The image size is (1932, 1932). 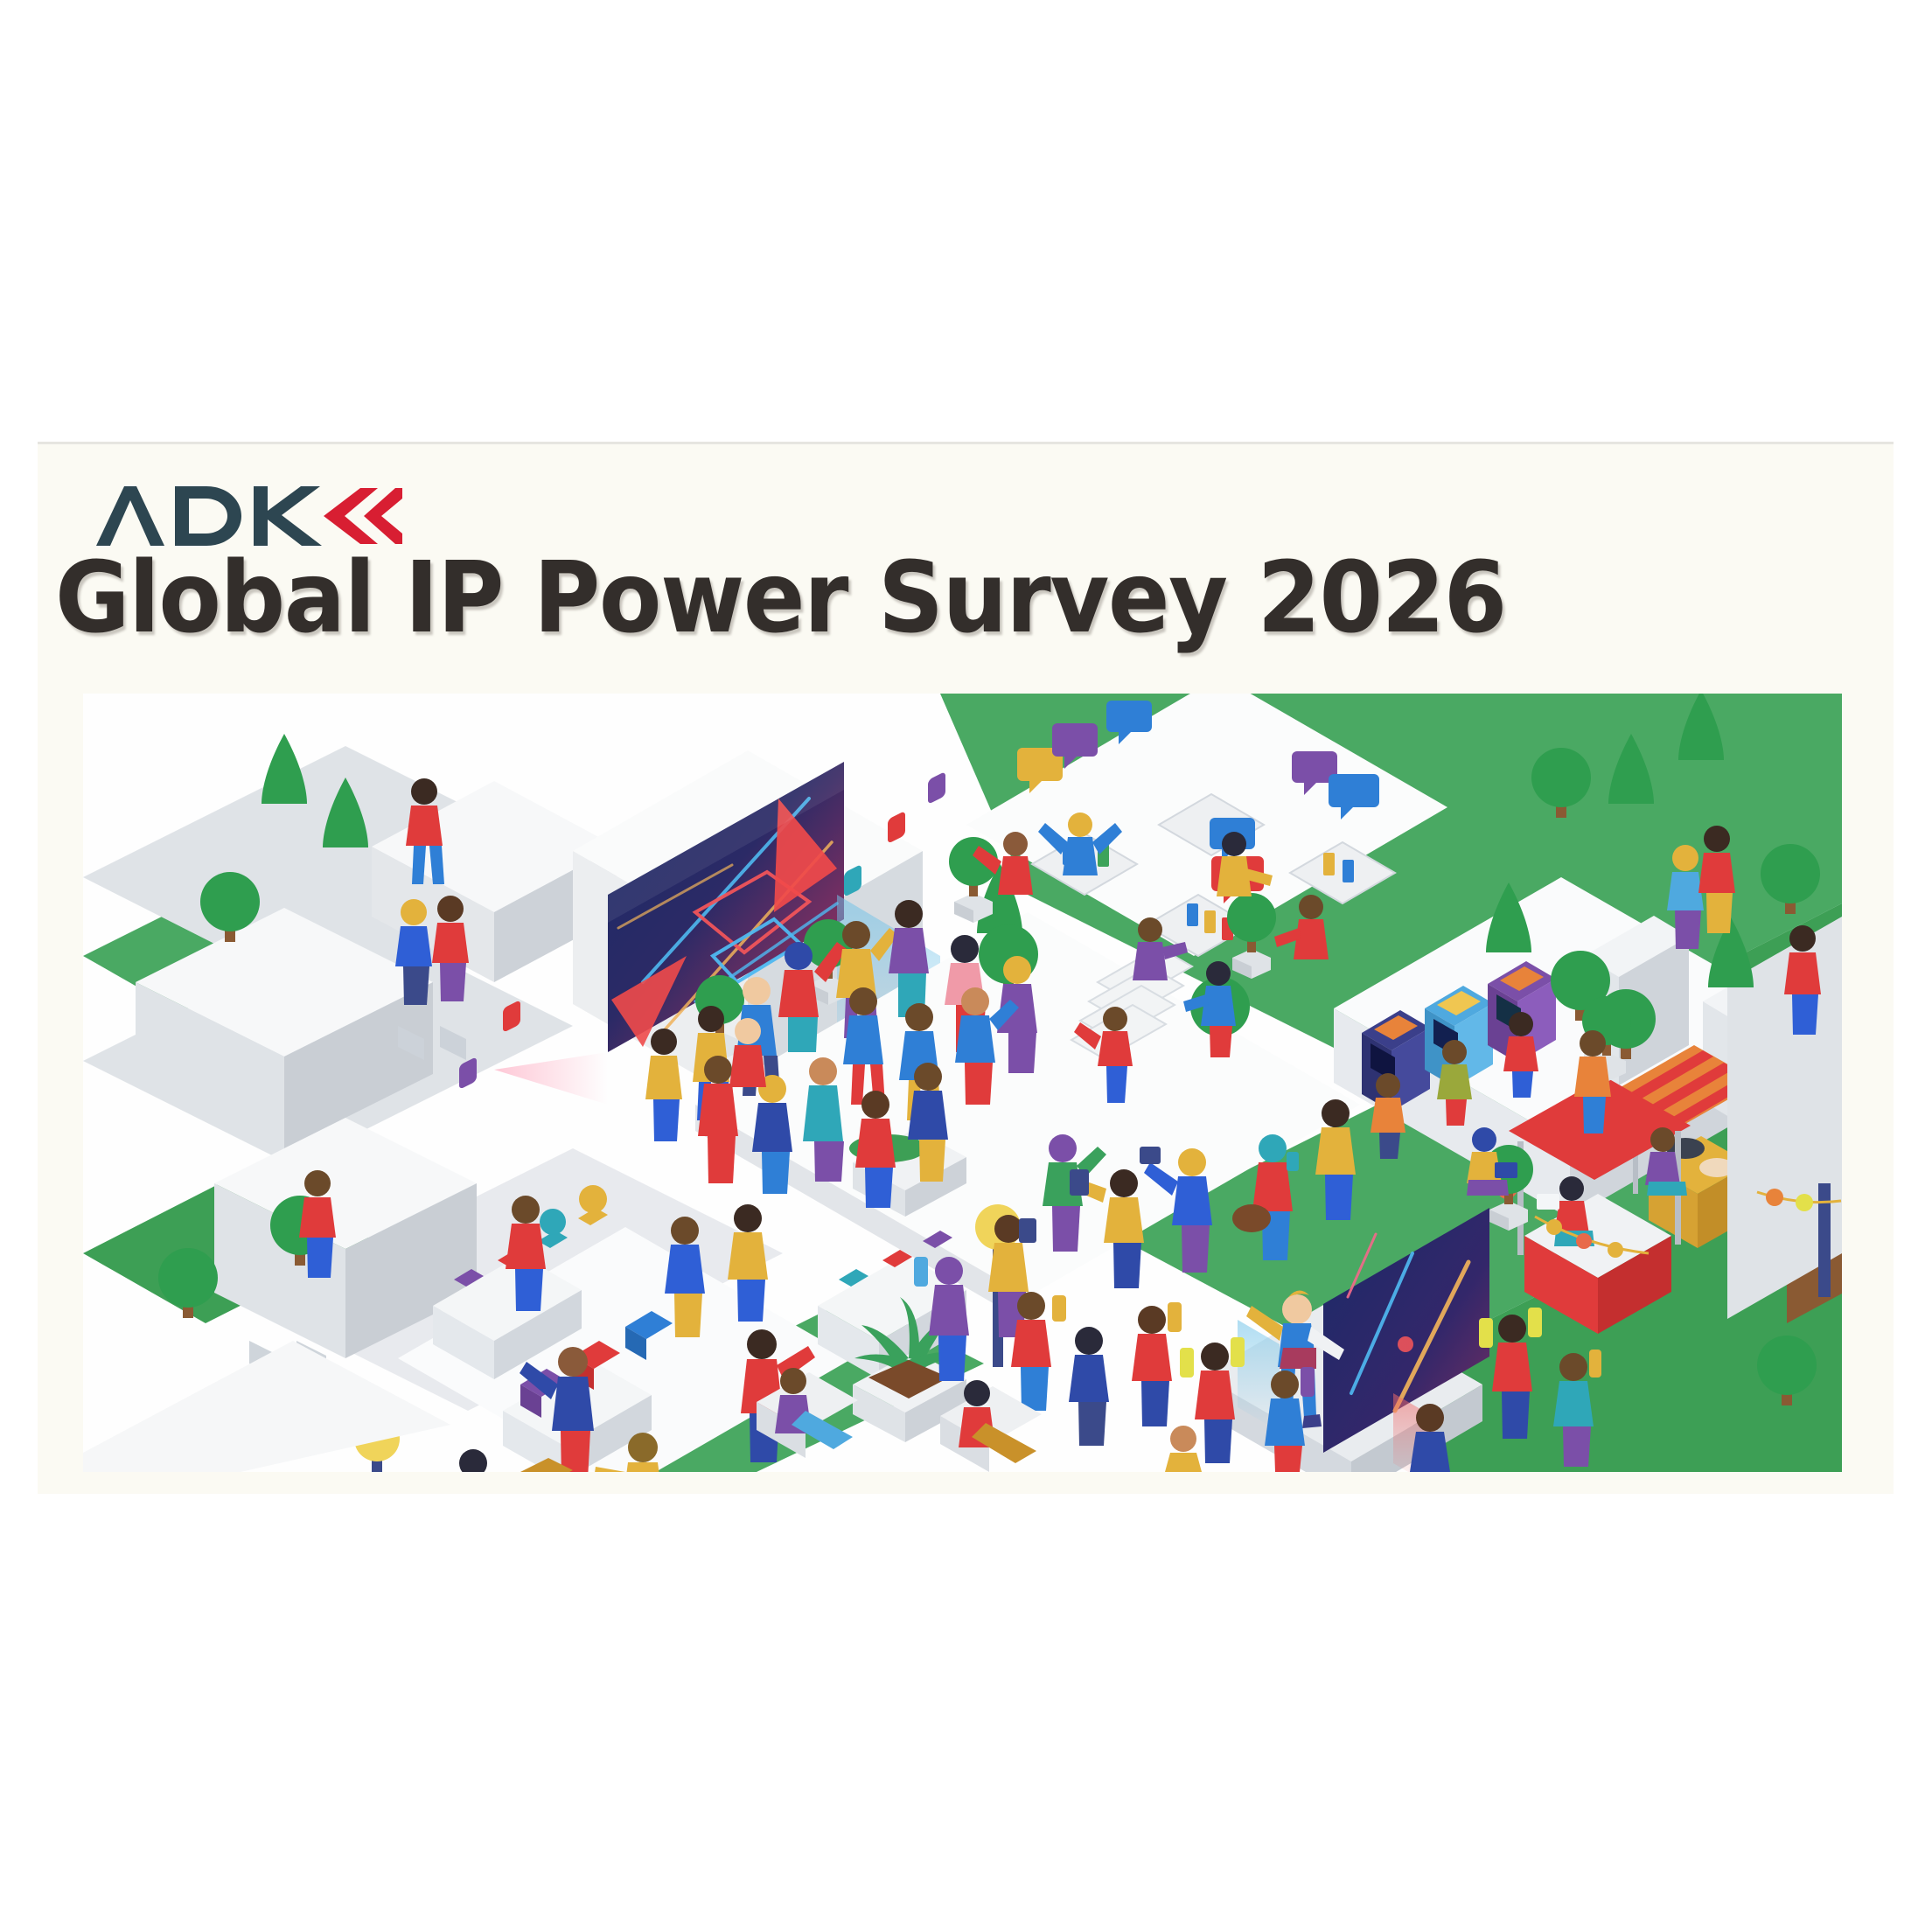 I want to click on shop-people, so click(x=637, y=1334).